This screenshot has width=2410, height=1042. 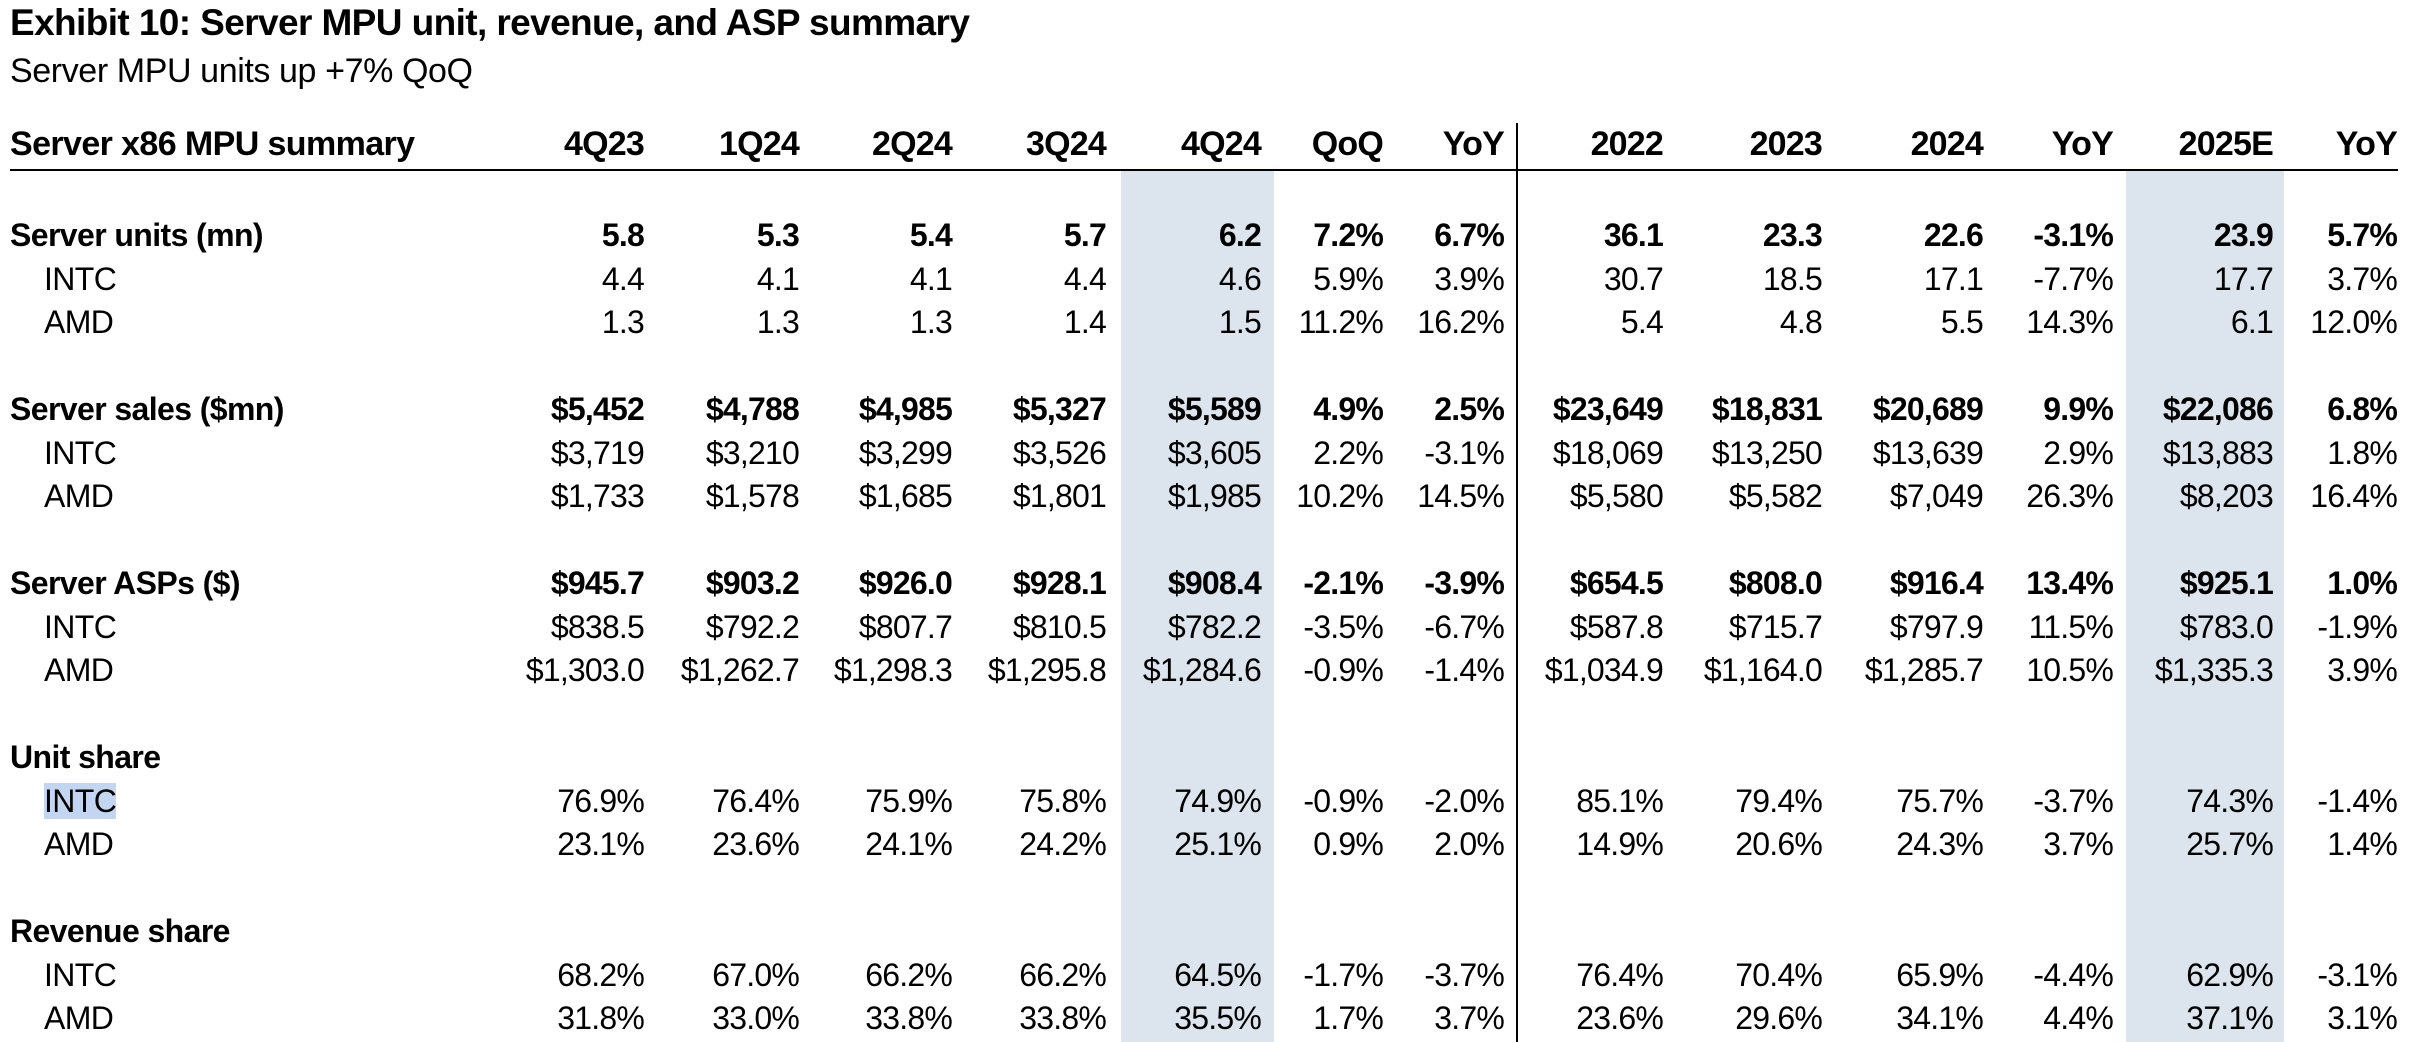 What do you see at coordinates (1063, 1018) in the screenshot?
I see `table-cell: 33.8%` at bounding box center [1063, 1018].